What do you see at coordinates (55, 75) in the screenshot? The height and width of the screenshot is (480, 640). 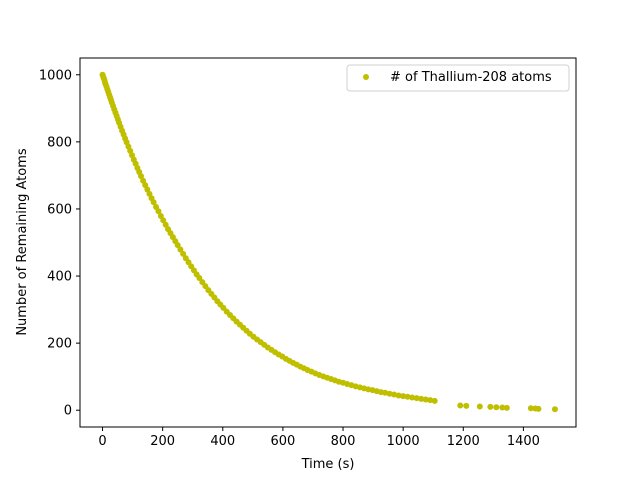 I see `y-tick-label: 1000` at bounding box center [55, 75].